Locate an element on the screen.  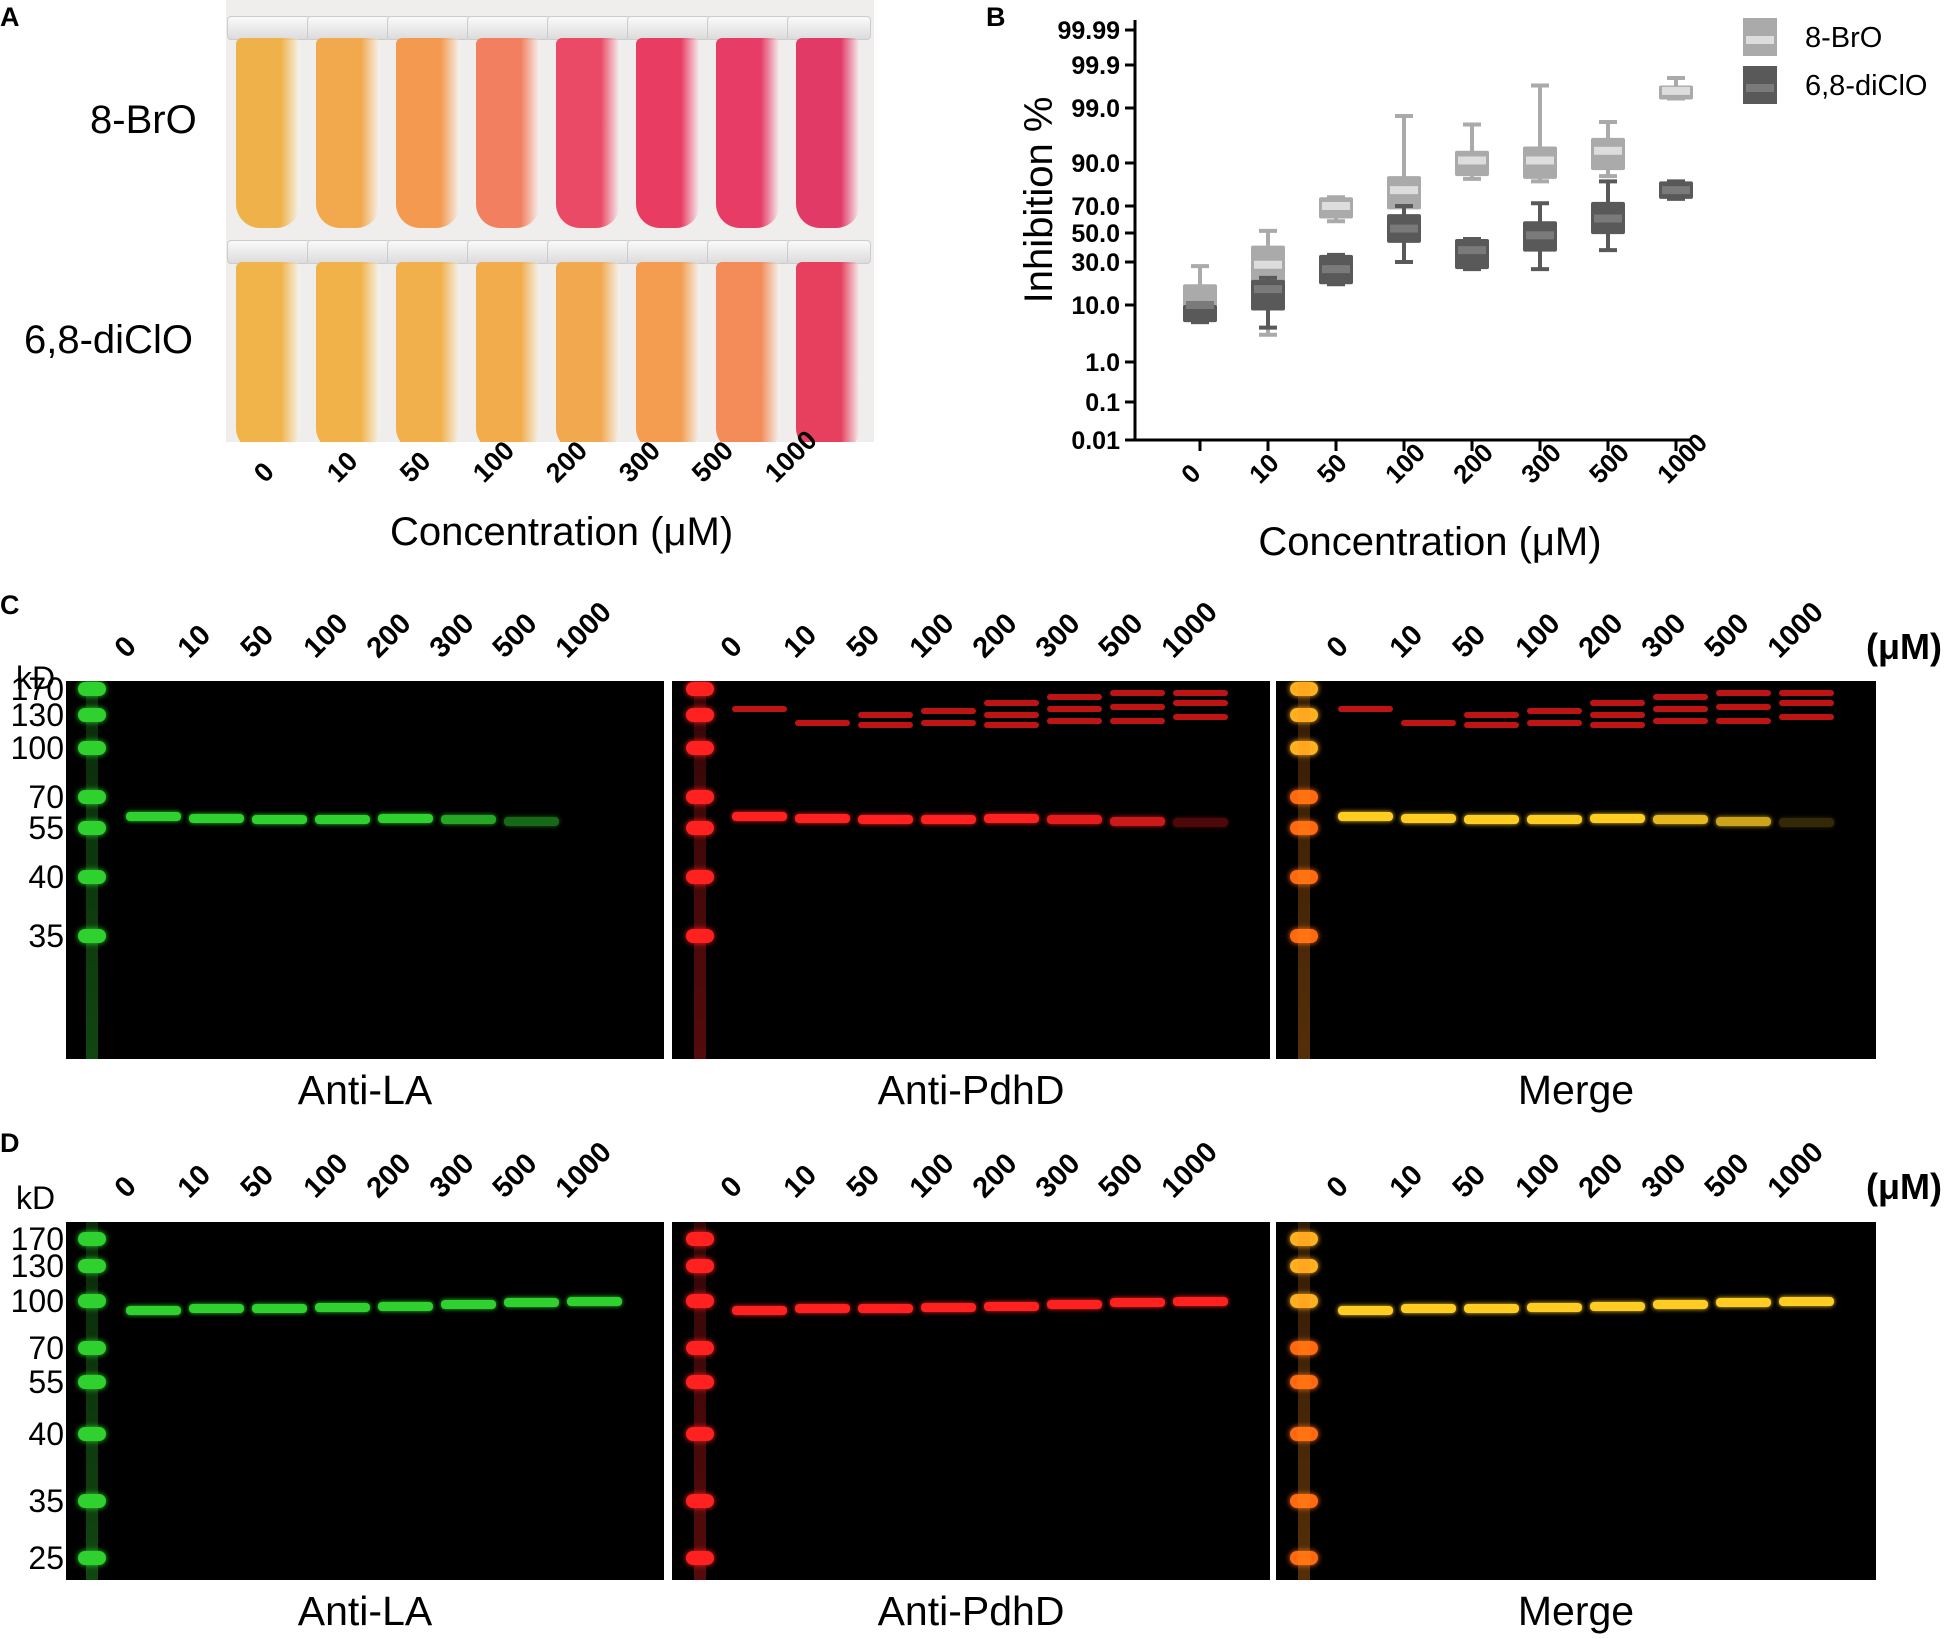
panel-label-c: C is located at coordinates (10, 605).